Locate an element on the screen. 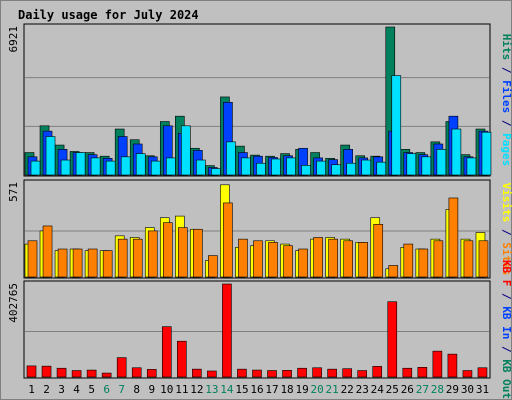  day-label-5: 5 is located at coordinates (91, 389).